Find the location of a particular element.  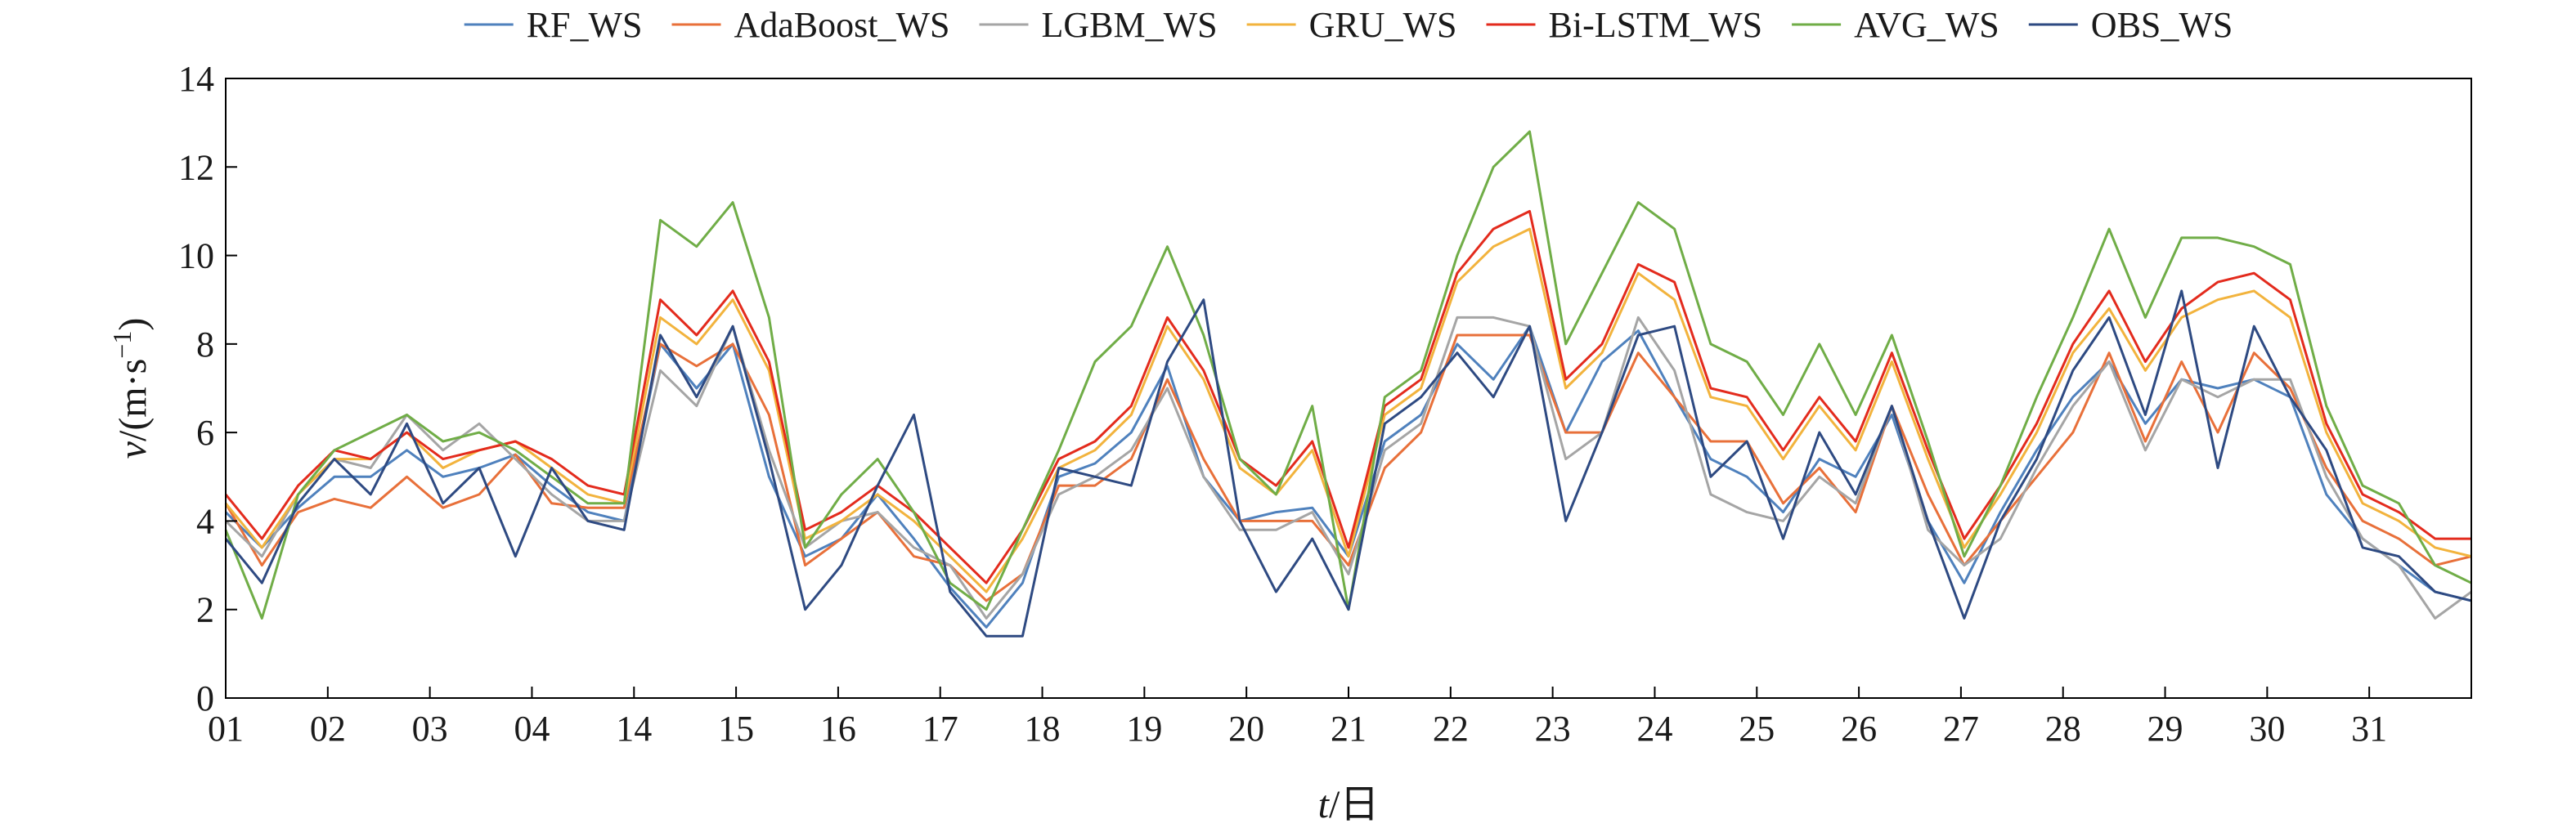

legend-item: OBS_WS is located at coordinates (2130, 25).